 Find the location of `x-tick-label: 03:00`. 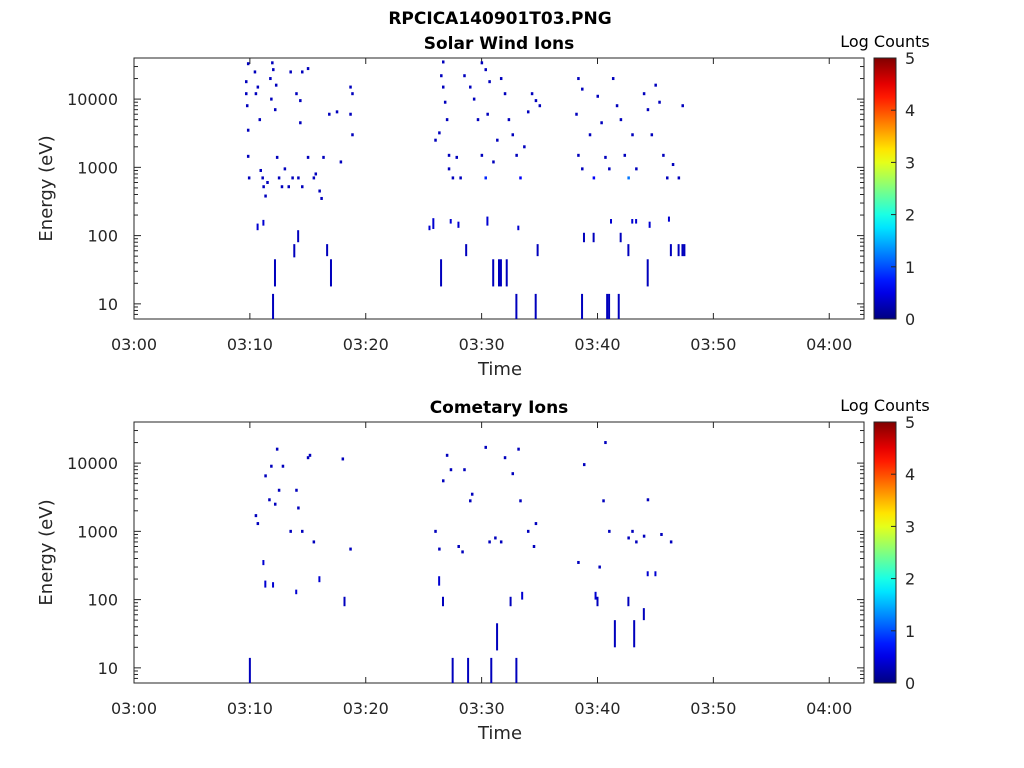

x-tick-label: 03:00 is located at coordinates (134, 344).